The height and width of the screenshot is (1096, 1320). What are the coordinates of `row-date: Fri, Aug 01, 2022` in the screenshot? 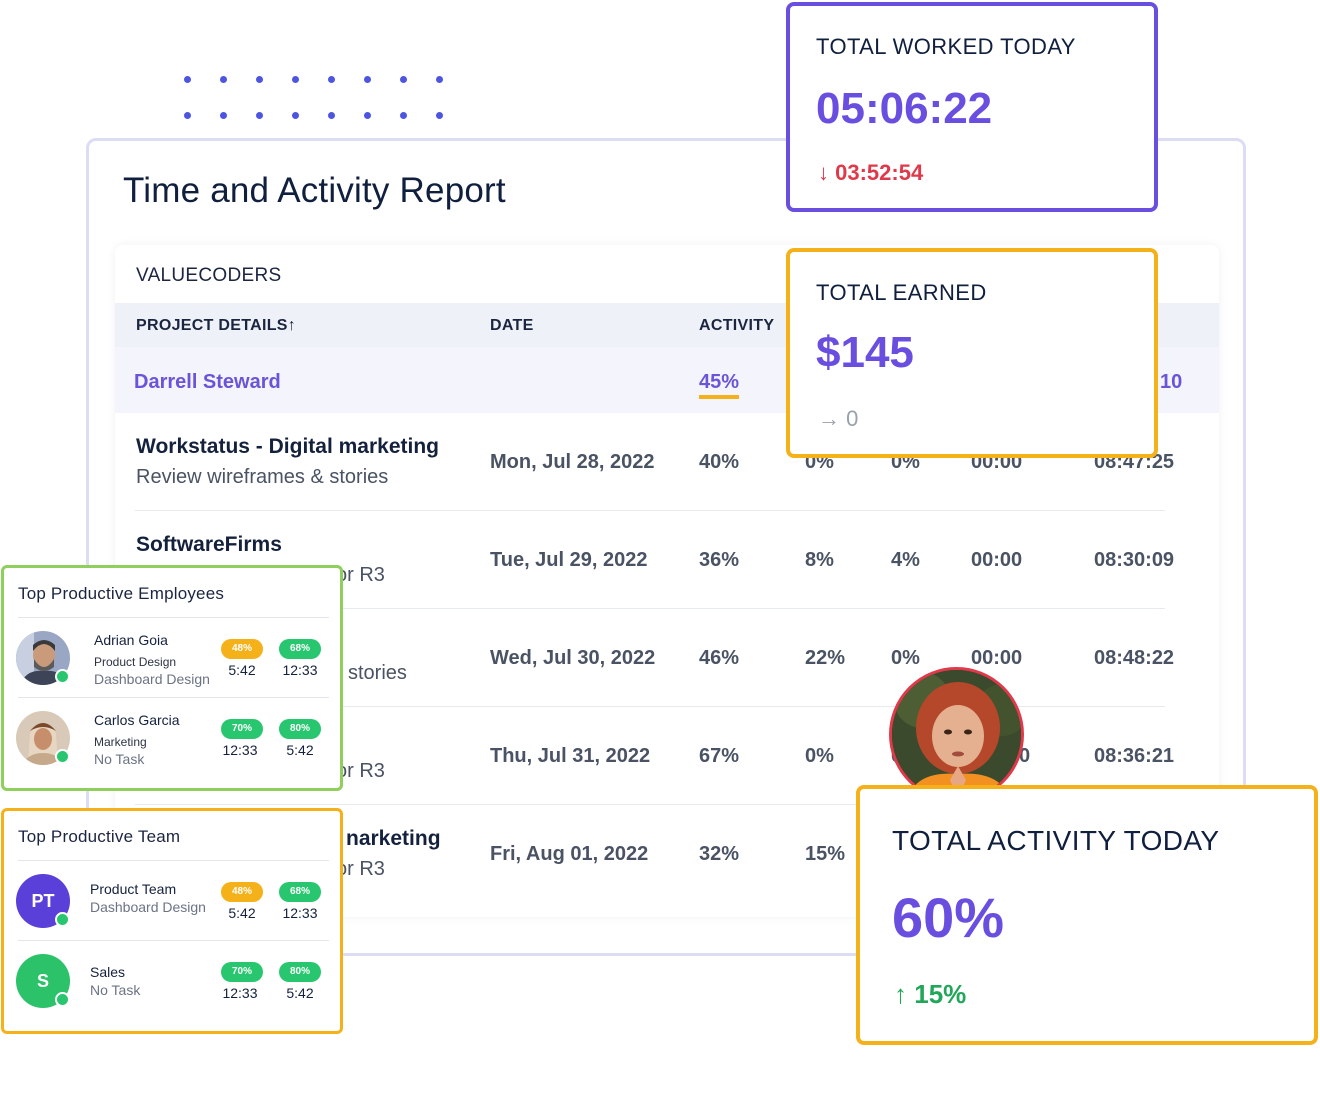 It's located at (569, 854).